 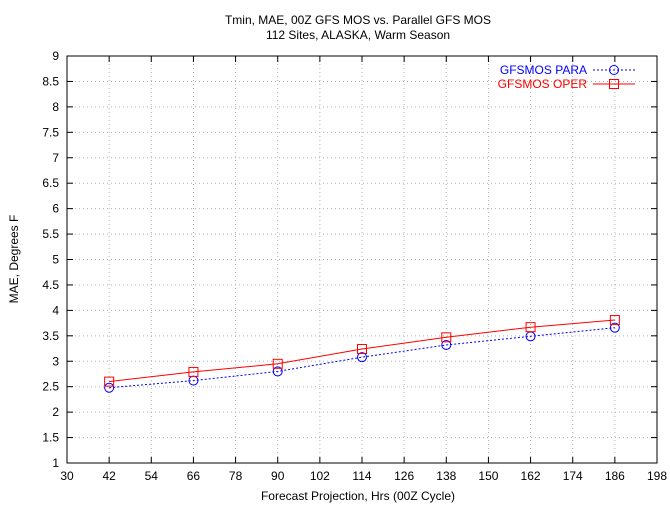 What do you see at coordinates (543, 84) in the screenshot?
I see `legend-label: GFSMOS OPER` at bounding box center [543, 84].